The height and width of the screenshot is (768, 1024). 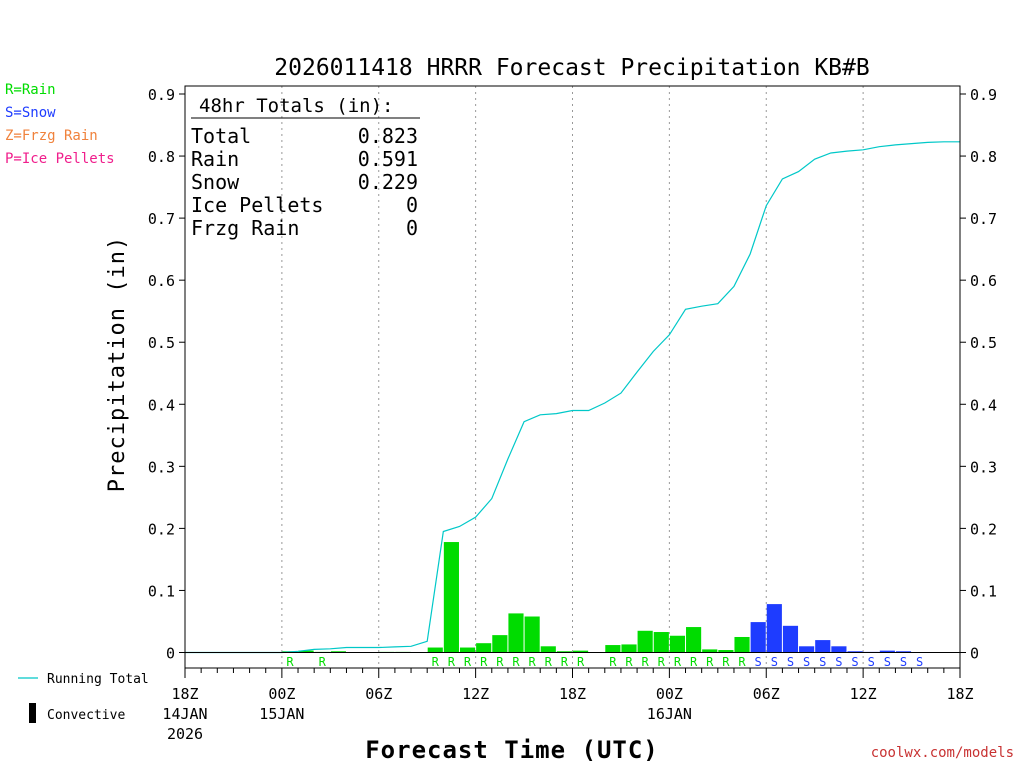 I want to click on y-tick-label-left: 0.5, so click(x=161, y=343).